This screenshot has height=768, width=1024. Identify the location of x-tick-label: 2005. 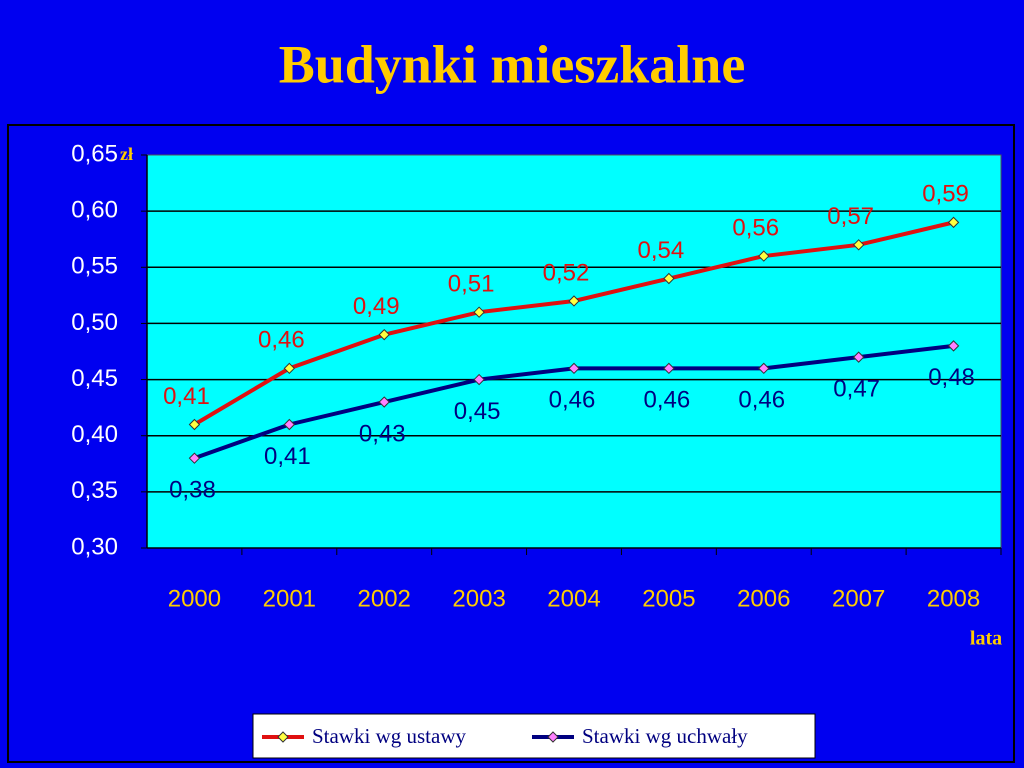
(668, 598).